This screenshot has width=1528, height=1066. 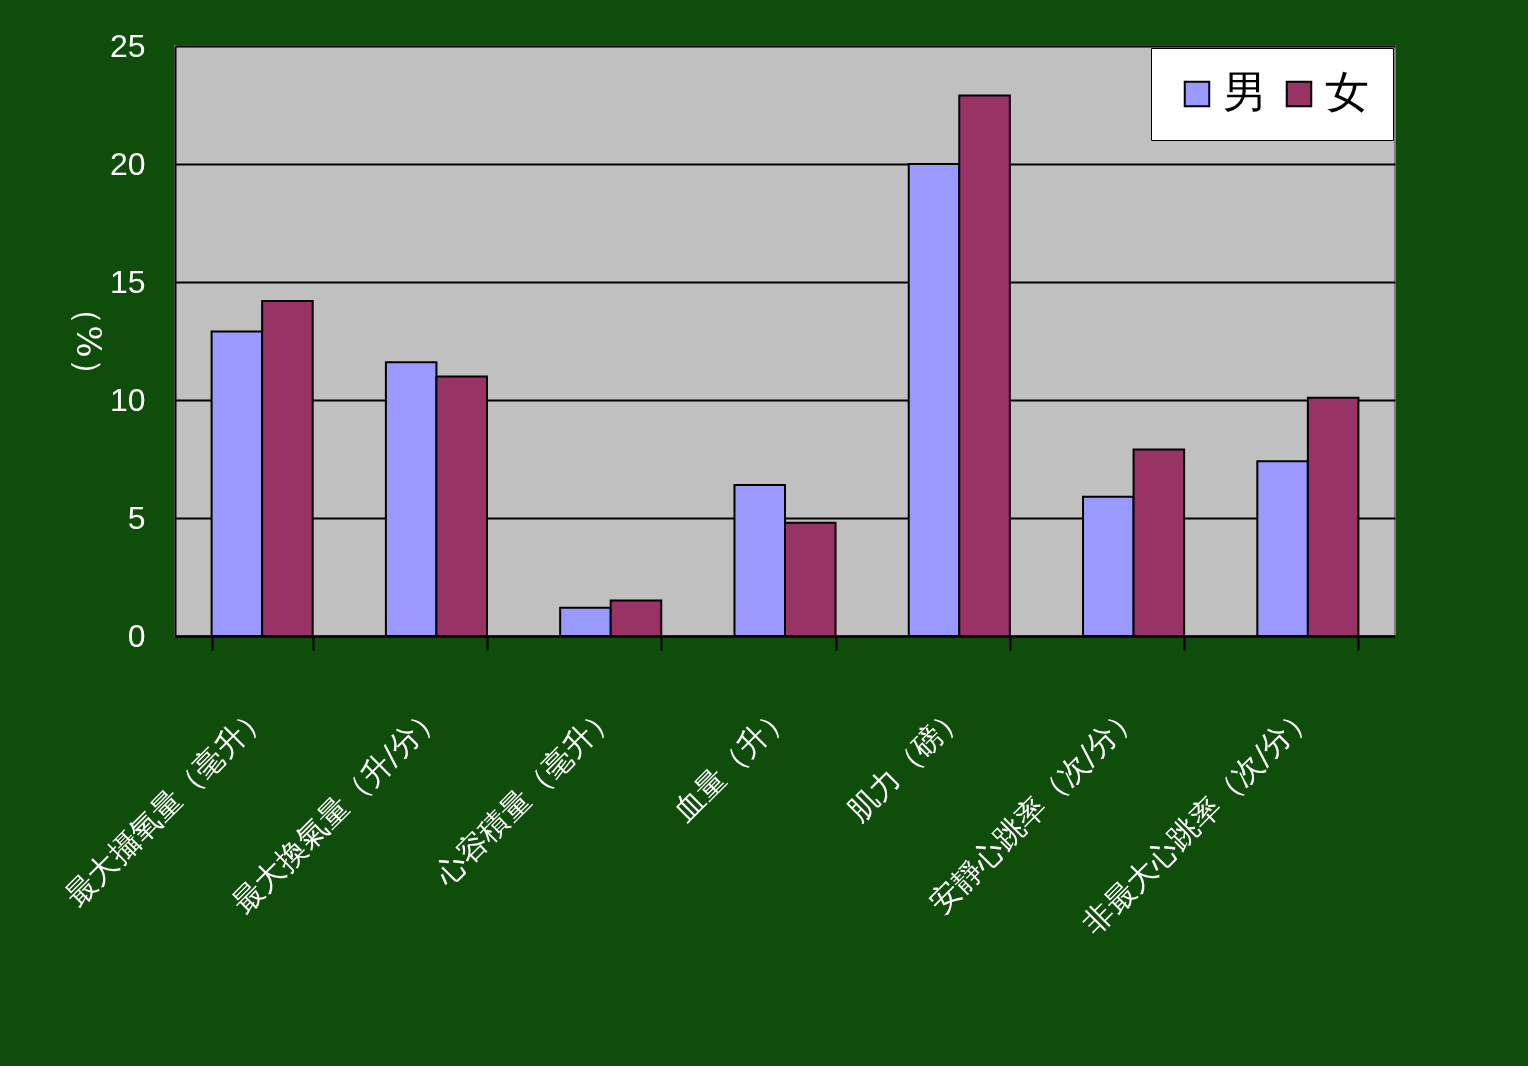 What do you see at coordinates (731, 762) in the screenshot?
I see `x-tick-label: 血量（升）` at bounding box center [731, 762].